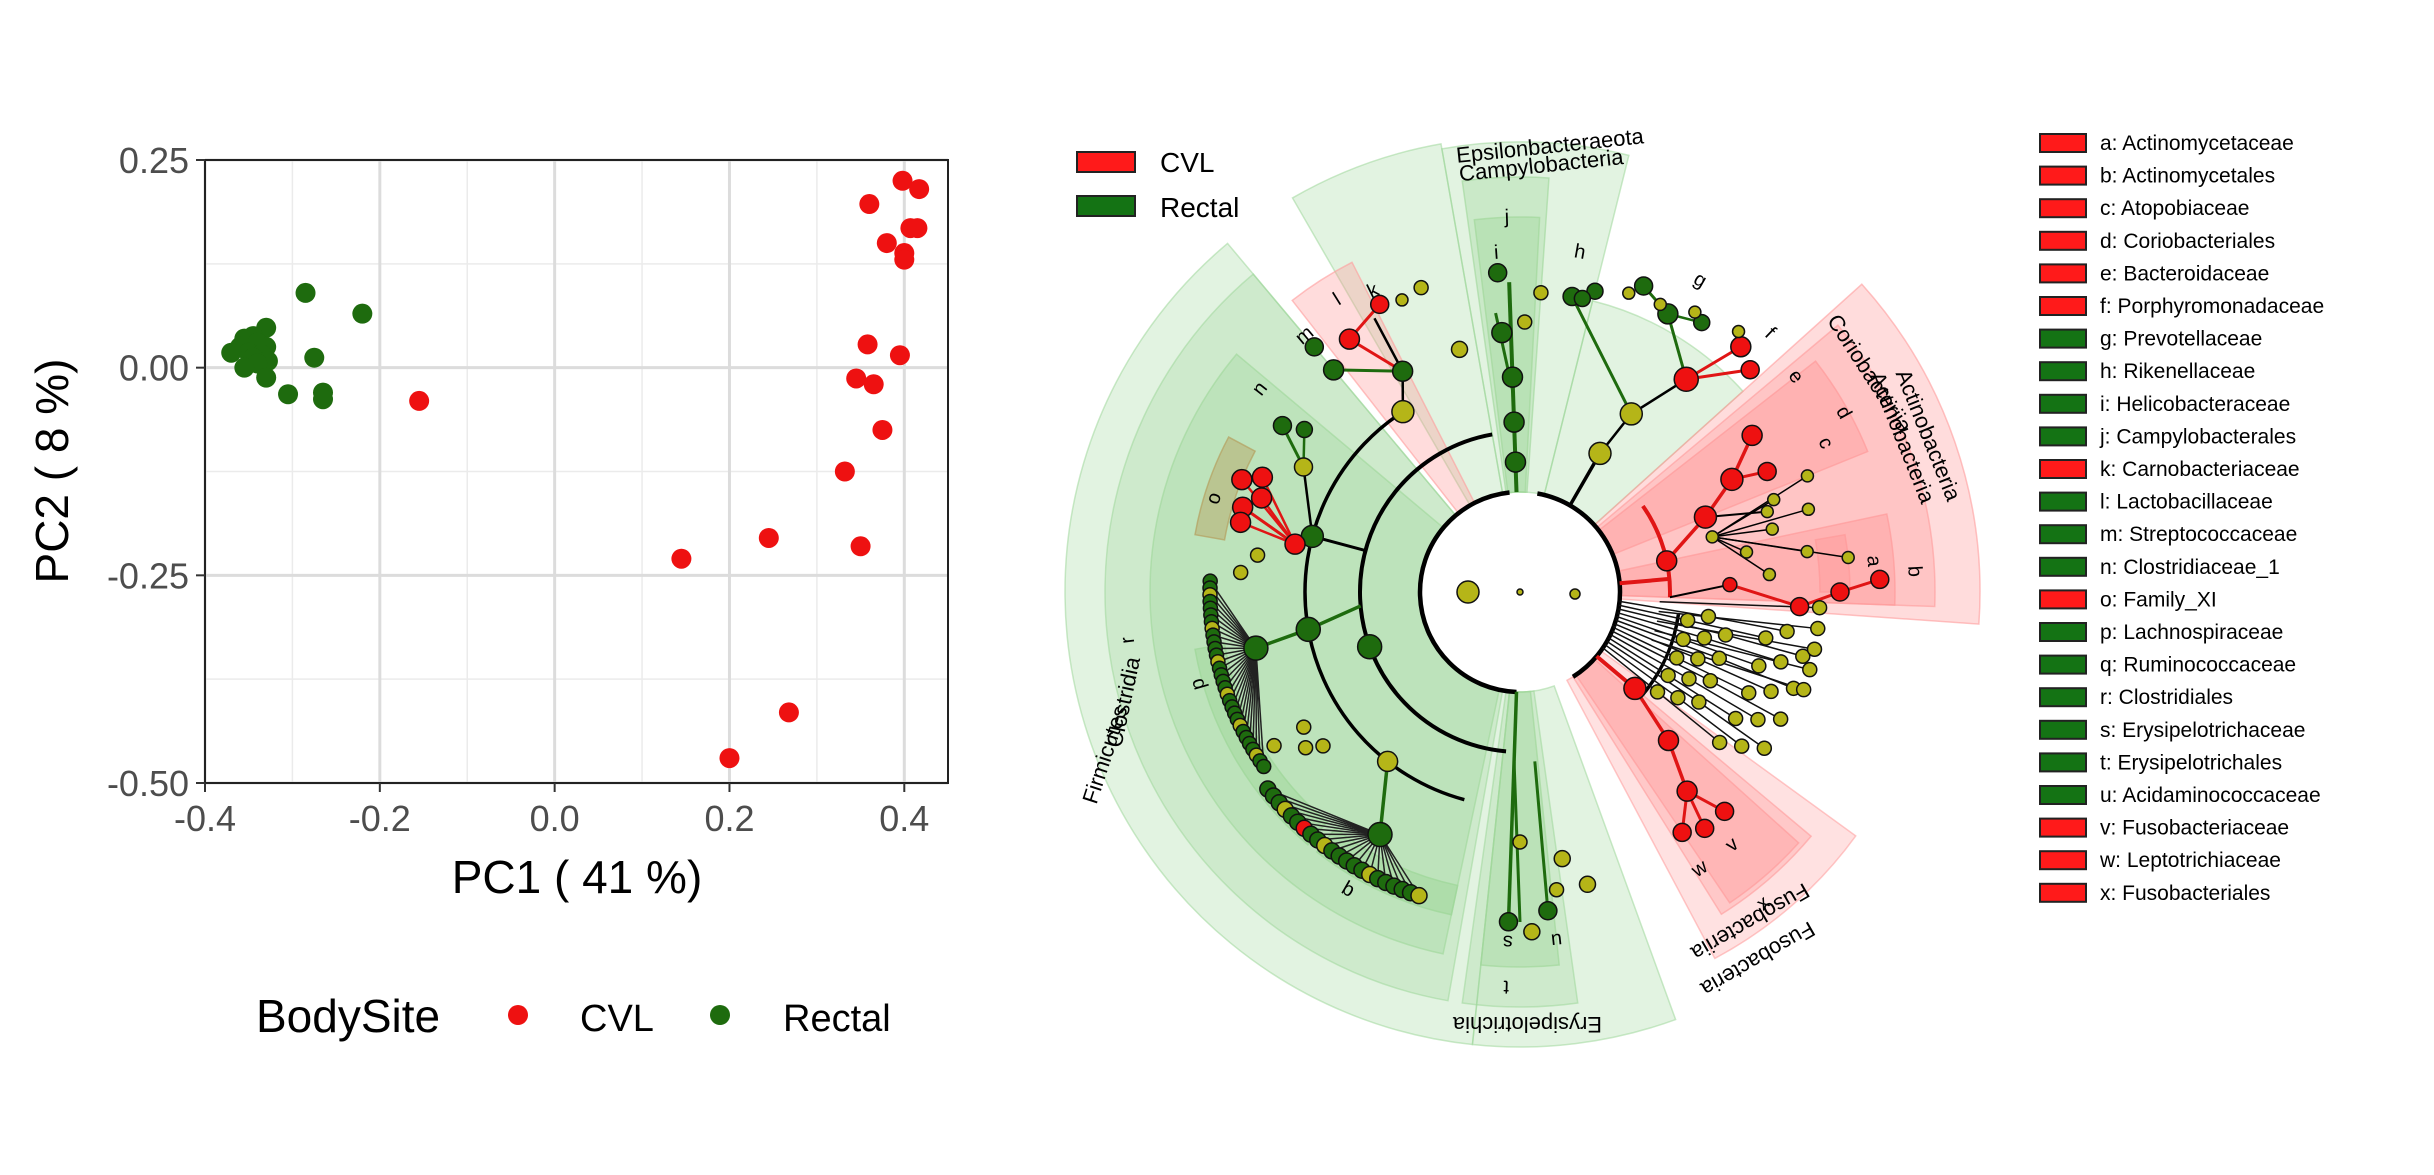 This screenshot has width=2434, height=1175. I want to click on node-letter-j: j, so click(1506, 217).